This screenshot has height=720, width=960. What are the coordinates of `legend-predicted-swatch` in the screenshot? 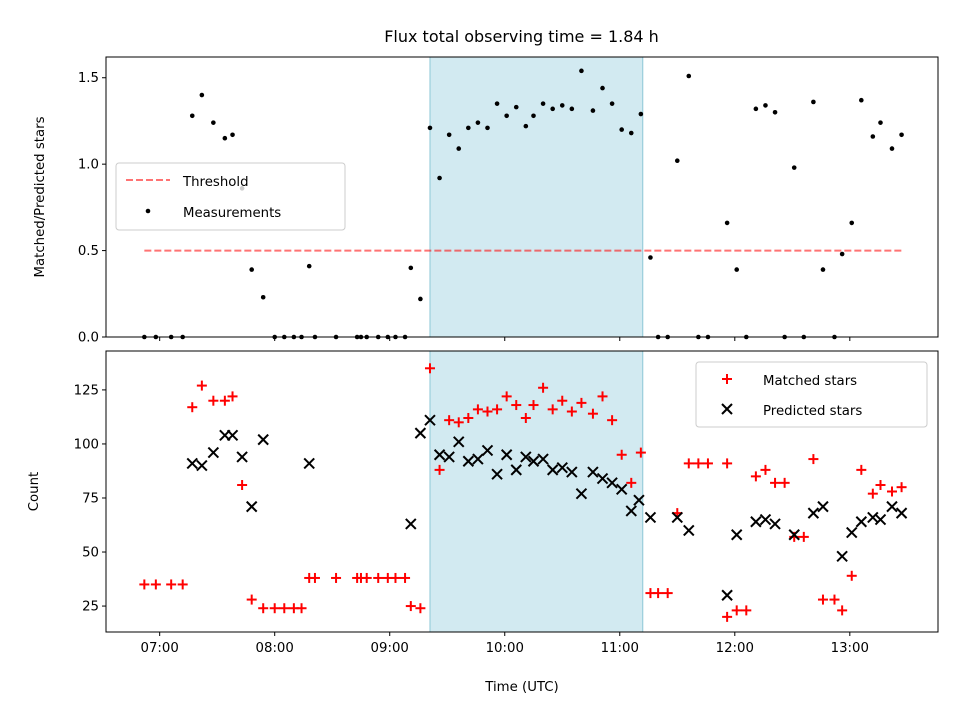 It's located at (727, 409).